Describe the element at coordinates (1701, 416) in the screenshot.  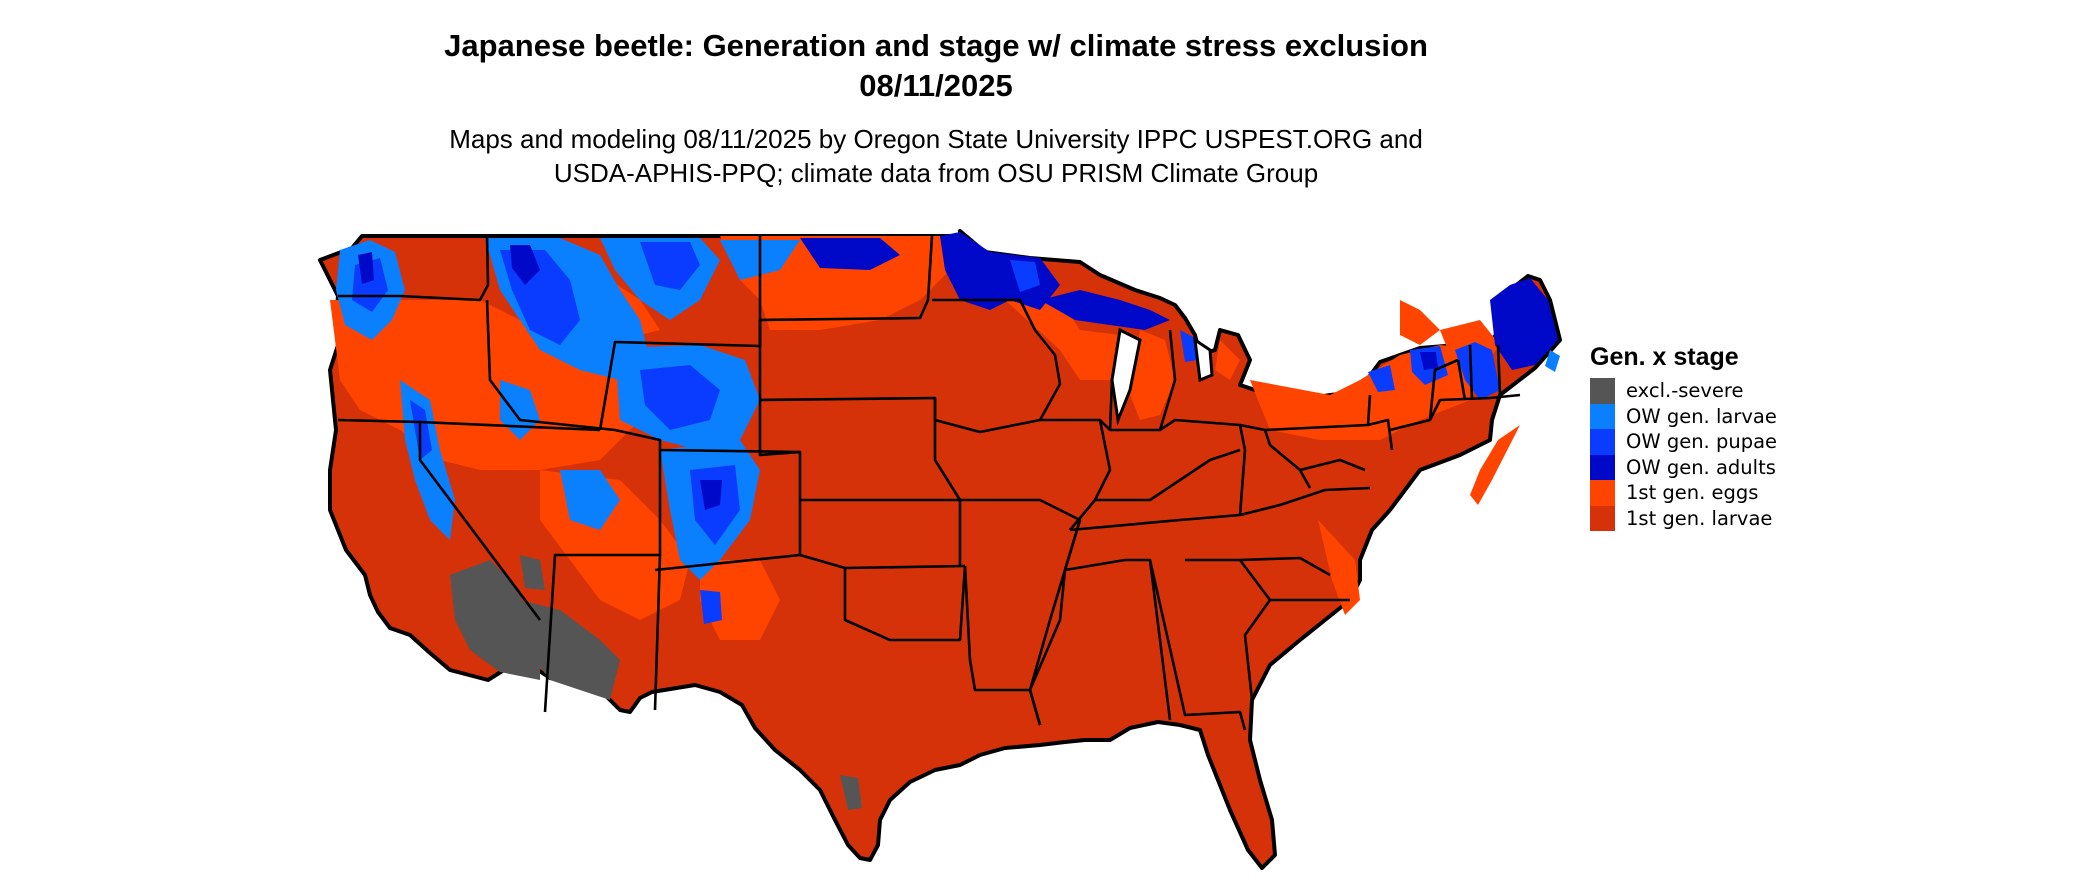
I see `legend-label: OW gen. larvae` at that location.